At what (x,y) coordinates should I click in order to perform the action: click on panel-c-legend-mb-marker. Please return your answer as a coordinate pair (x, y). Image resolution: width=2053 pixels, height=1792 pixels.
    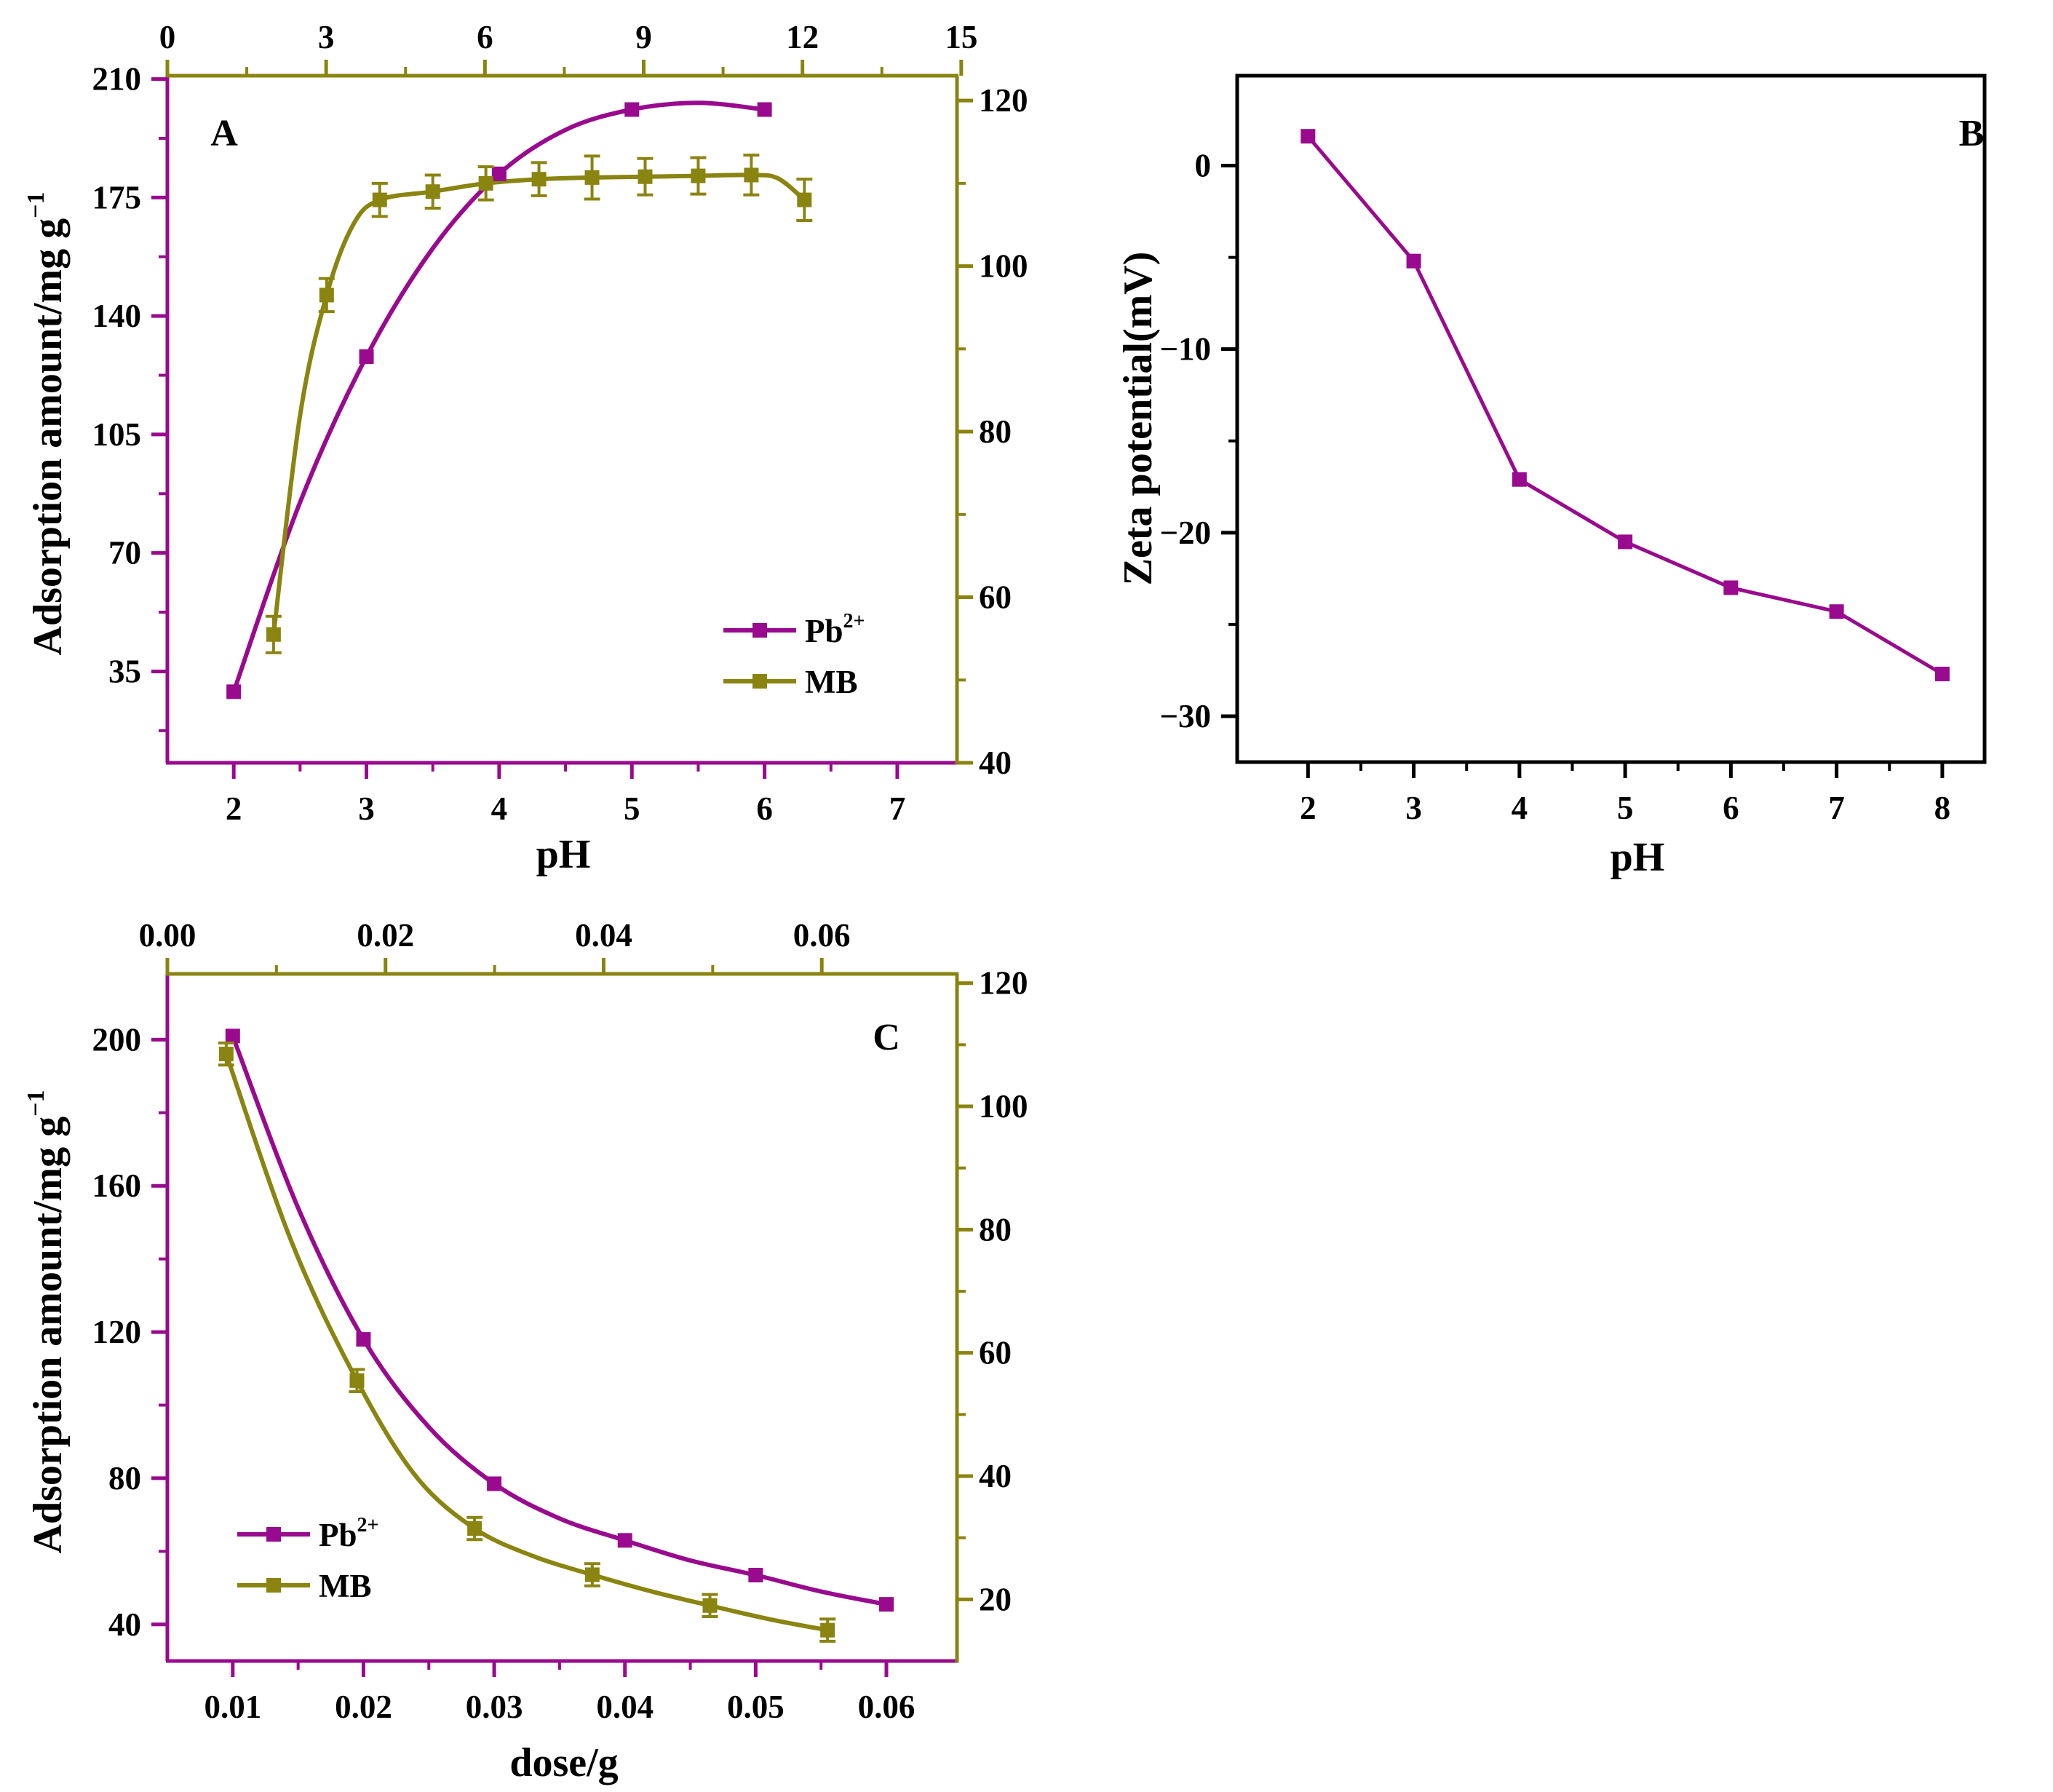
    Looking at the image, I should click on (273, 1585).